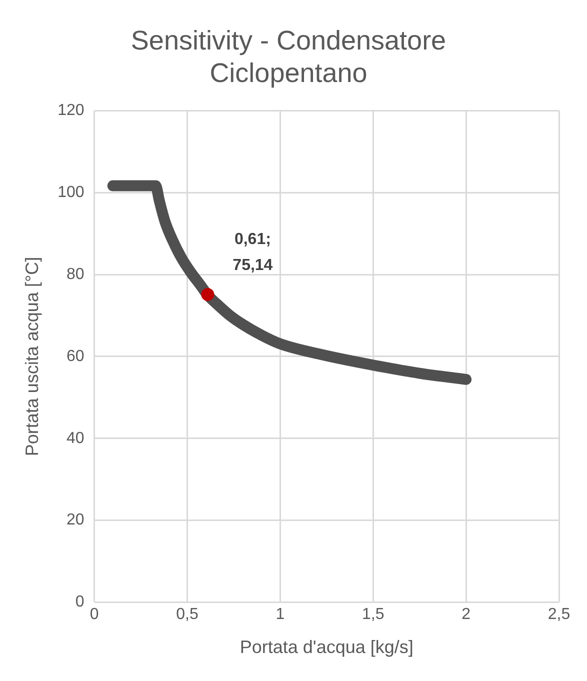  Describe the element at coordinates (71, 193) in the screenshot. I see `y-tick-label: 100` at that location.